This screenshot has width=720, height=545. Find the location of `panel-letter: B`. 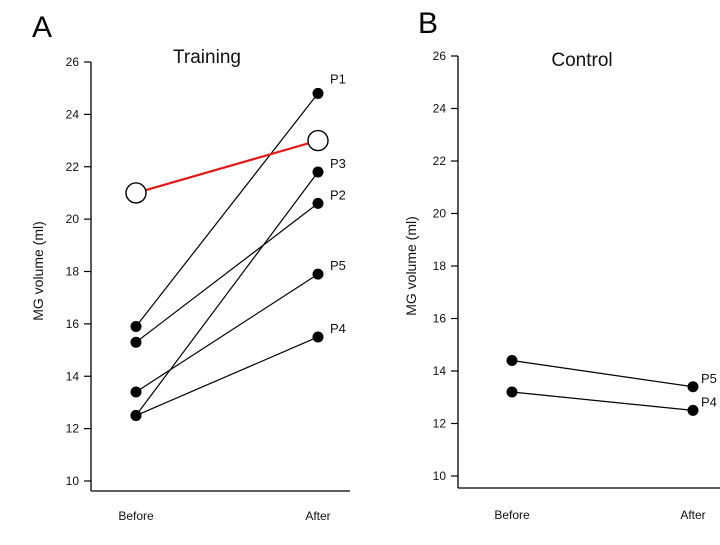

panel-letter: B is located at coordinates (428, 23).